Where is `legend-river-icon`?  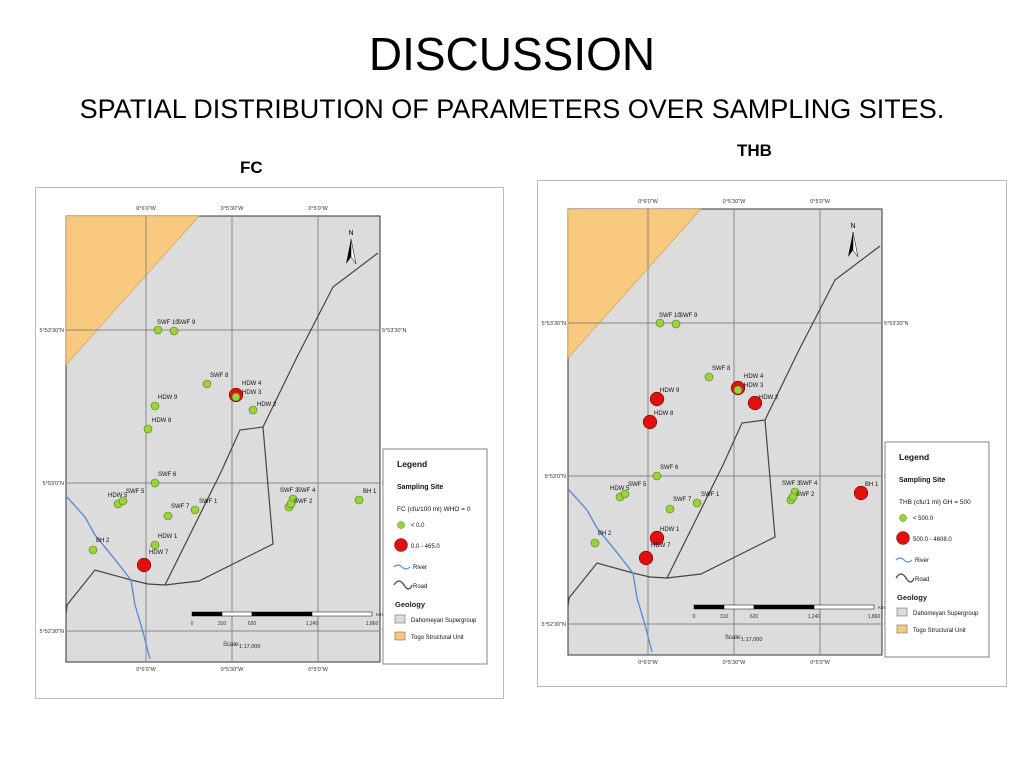
legend-river-icon is located at coordinates (402, 567).